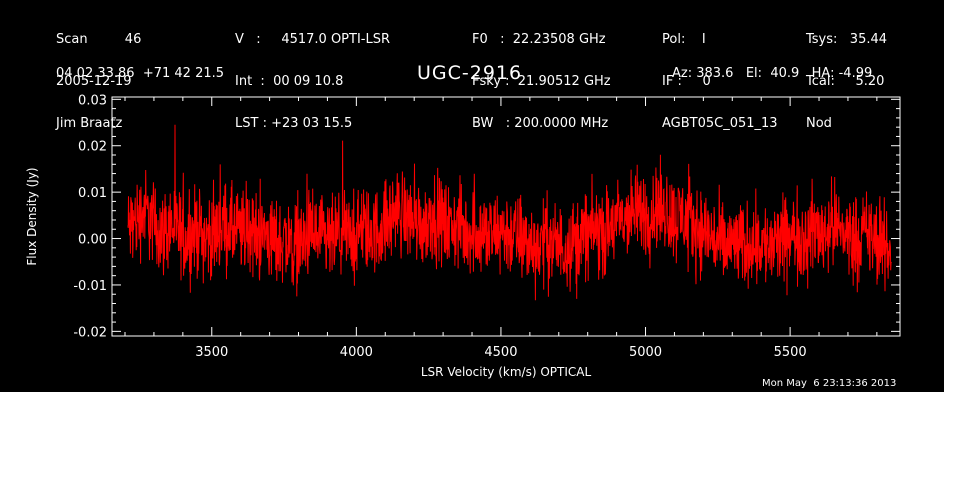 The height and width of the screenshot is (490, 962). Describe the element at coordinates (847, 39) in the screenshot. I see `tsys-value: Tsys: 35.44` at that location.